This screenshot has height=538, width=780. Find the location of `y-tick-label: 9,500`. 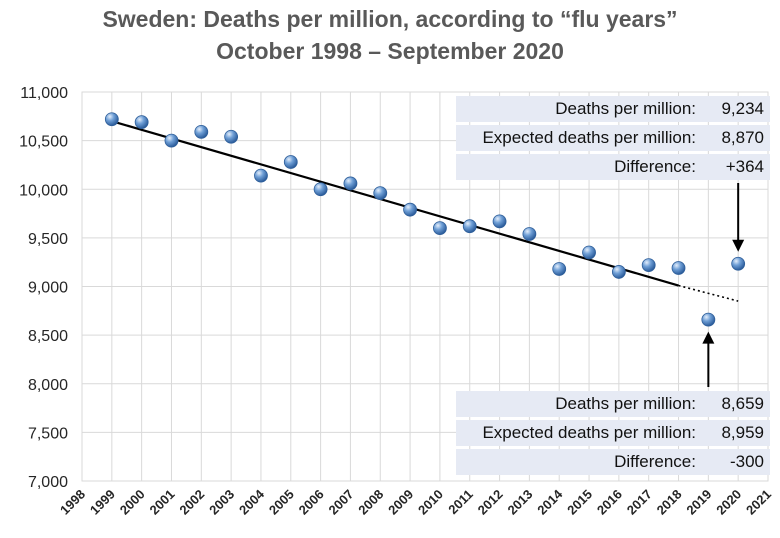

y-tick-label: 9,500 is located at coordinates (48, 239).